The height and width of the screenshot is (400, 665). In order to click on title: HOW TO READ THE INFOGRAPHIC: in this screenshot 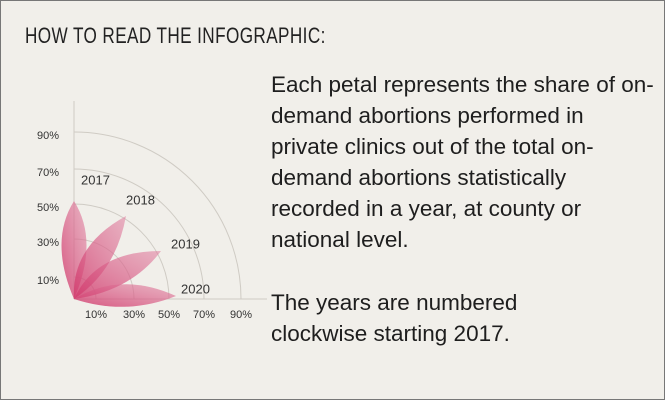, I will do `click(175, 35)`.